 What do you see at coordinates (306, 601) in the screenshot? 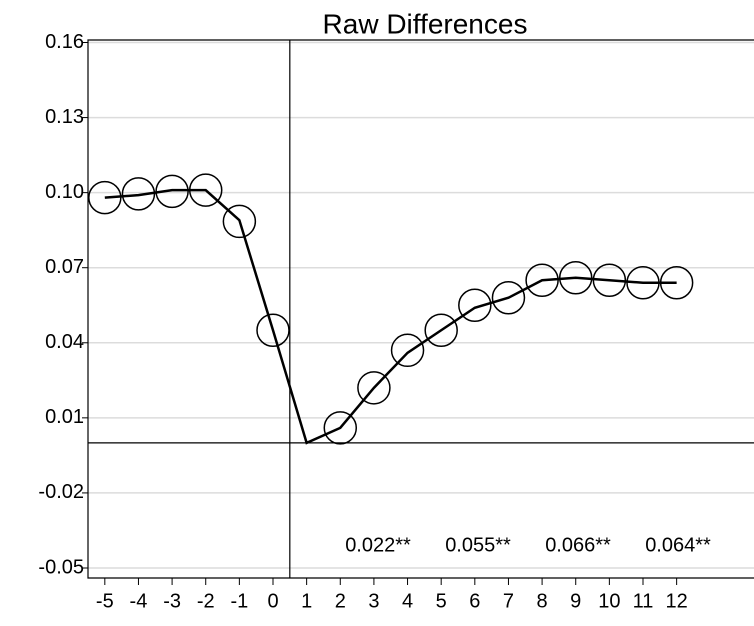
I see `x-tick-label: 1` at bounding box center [306, 601].